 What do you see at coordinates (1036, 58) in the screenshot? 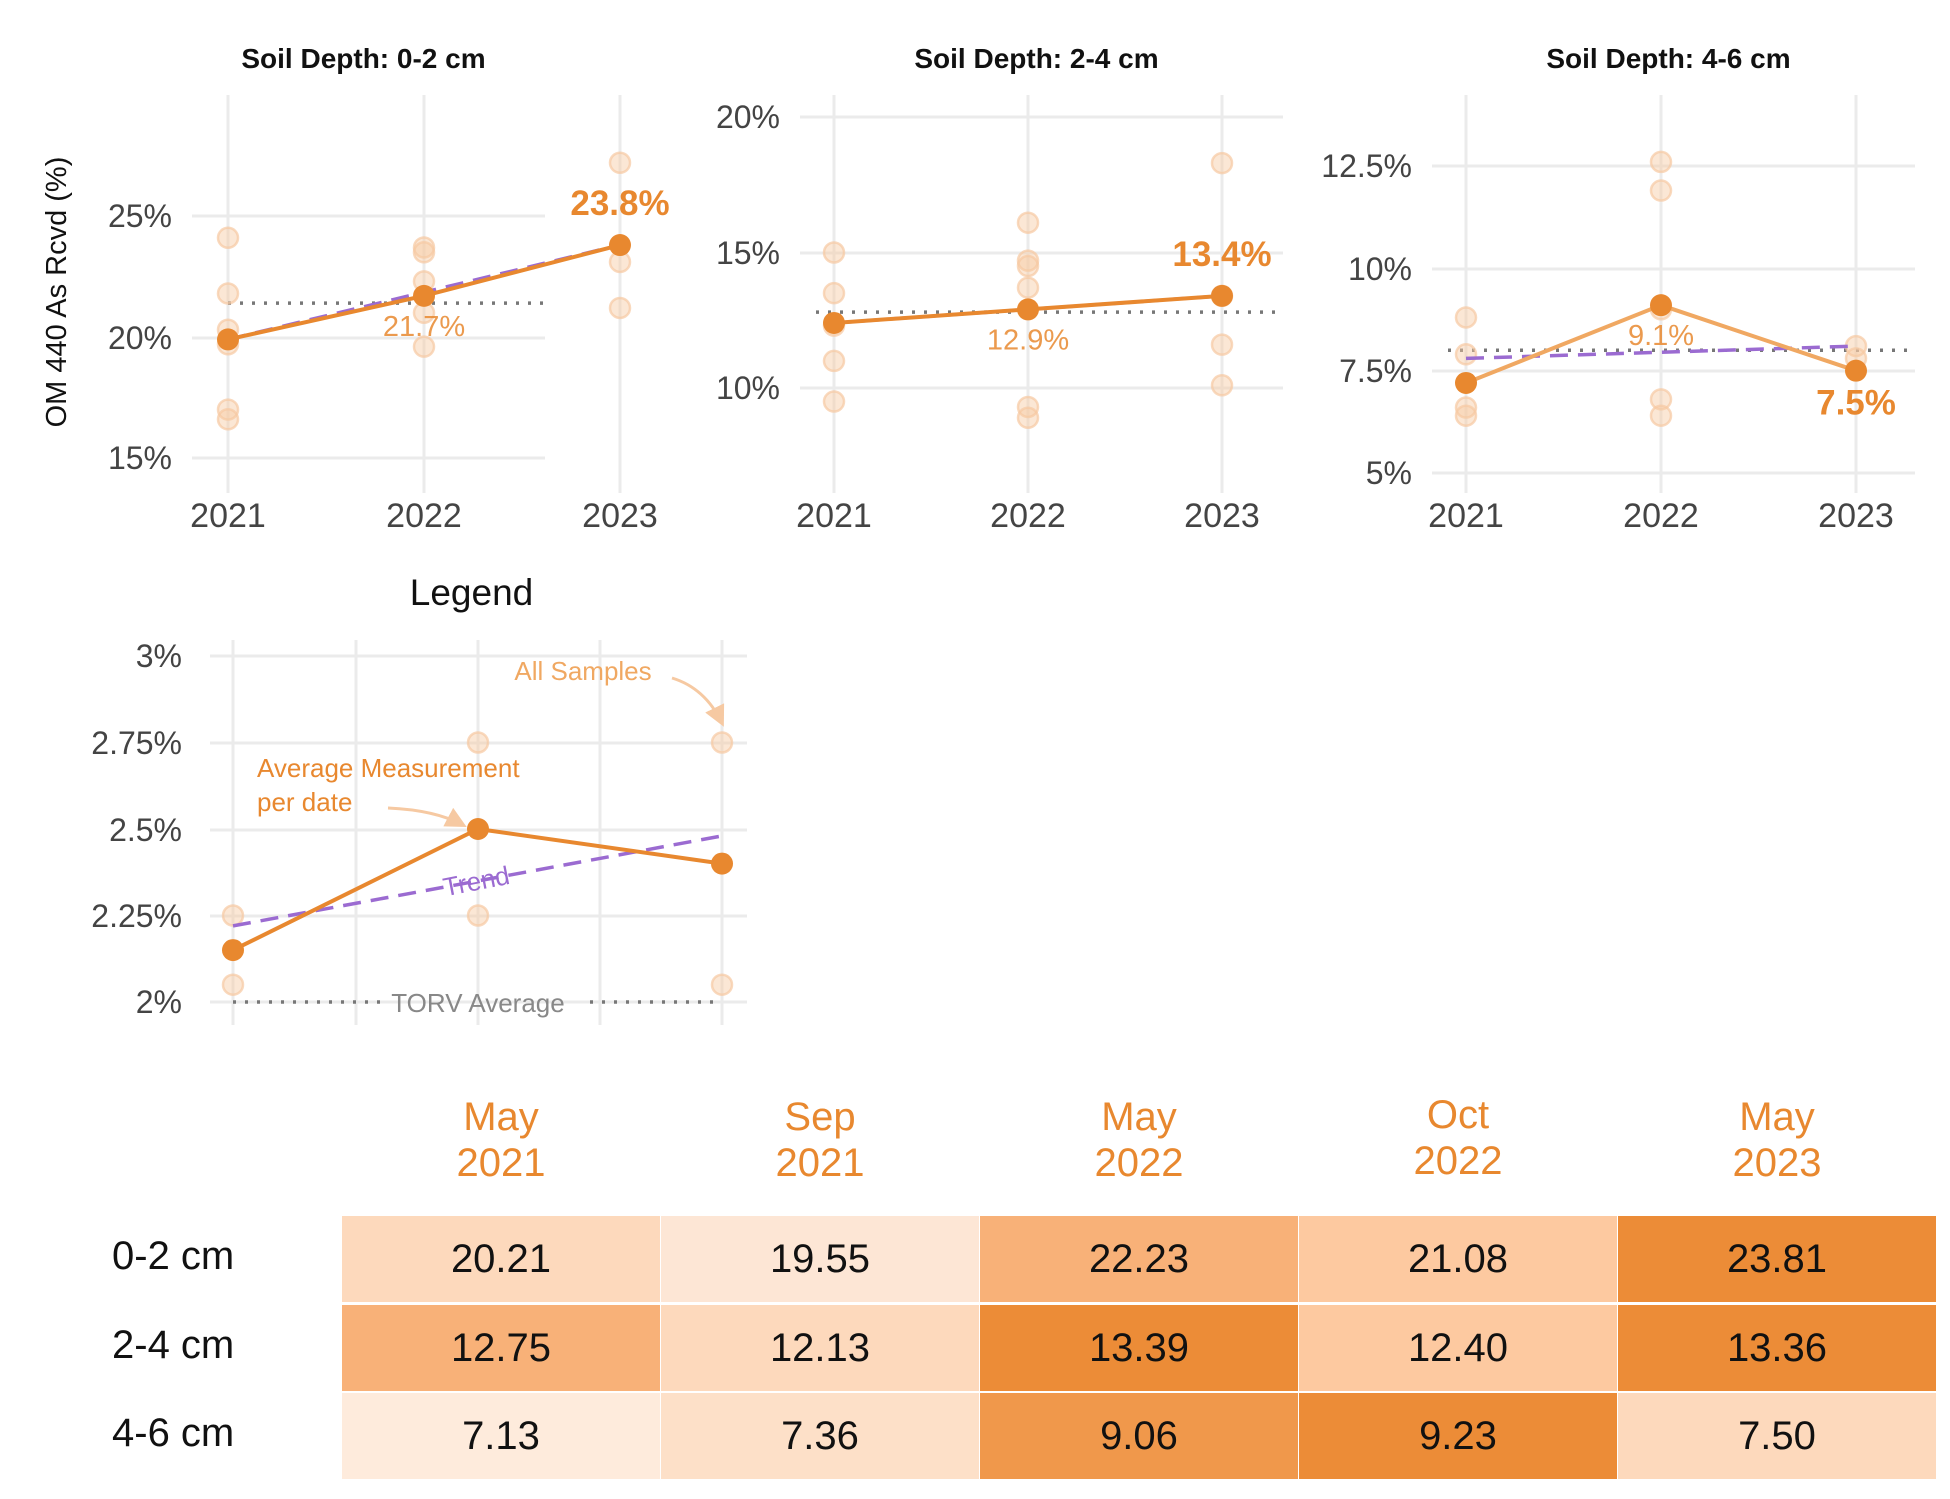
I see `chart-title: Soil Depth: 2-4 cm` at bounding box center [1036, 58].